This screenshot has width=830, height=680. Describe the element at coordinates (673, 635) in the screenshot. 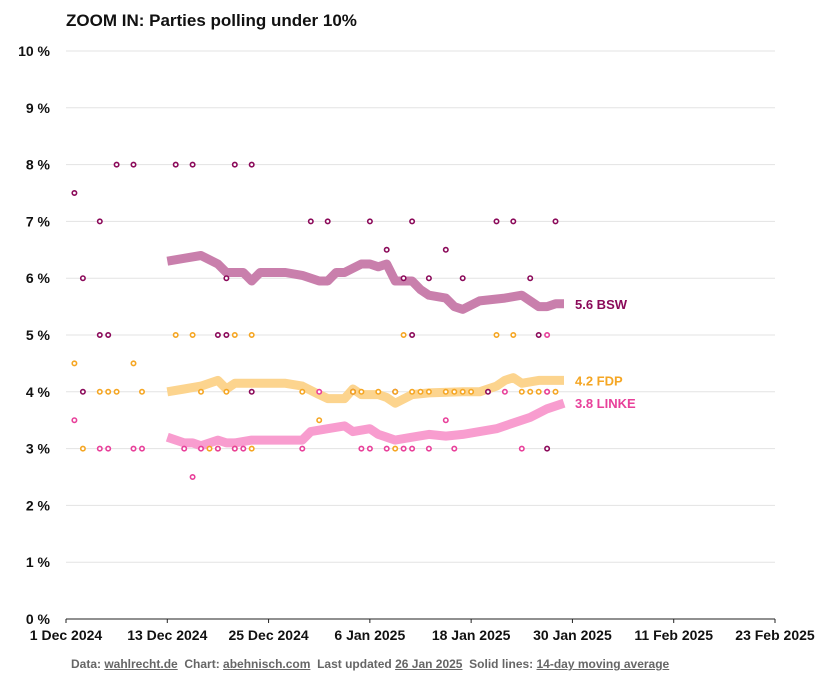

I see `x-tick-label: 11 Feb 2025` at that location.